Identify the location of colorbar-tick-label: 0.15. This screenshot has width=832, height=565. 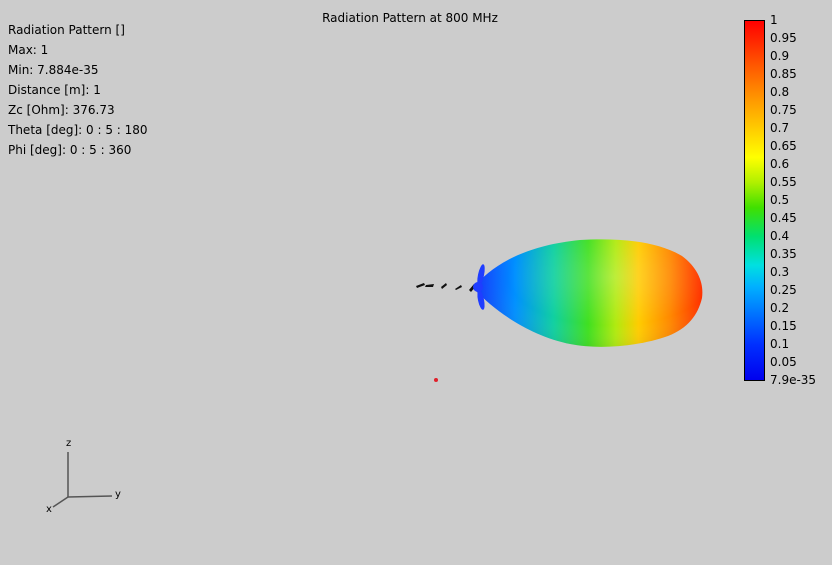
(783, 326).